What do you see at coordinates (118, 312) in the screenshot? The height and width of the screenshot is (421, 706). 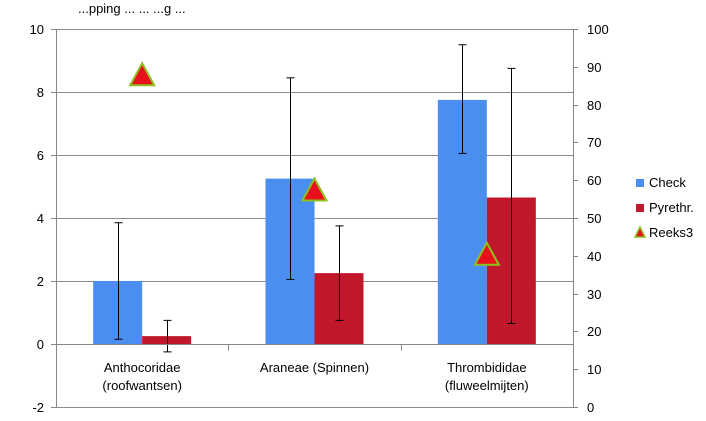 I see `bar-check` at bounding box center [118, 312].